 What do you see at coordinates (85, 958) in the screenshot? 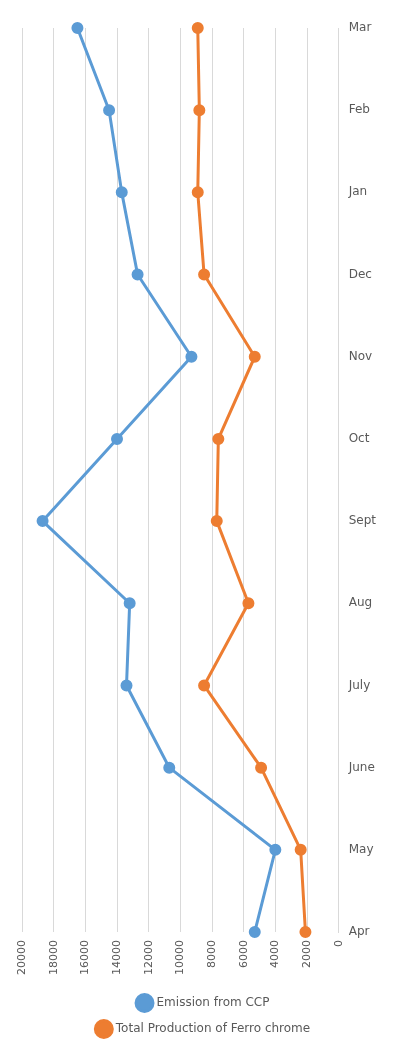
I see `x-tick-label: 16000` at bounding box center [85, 958].